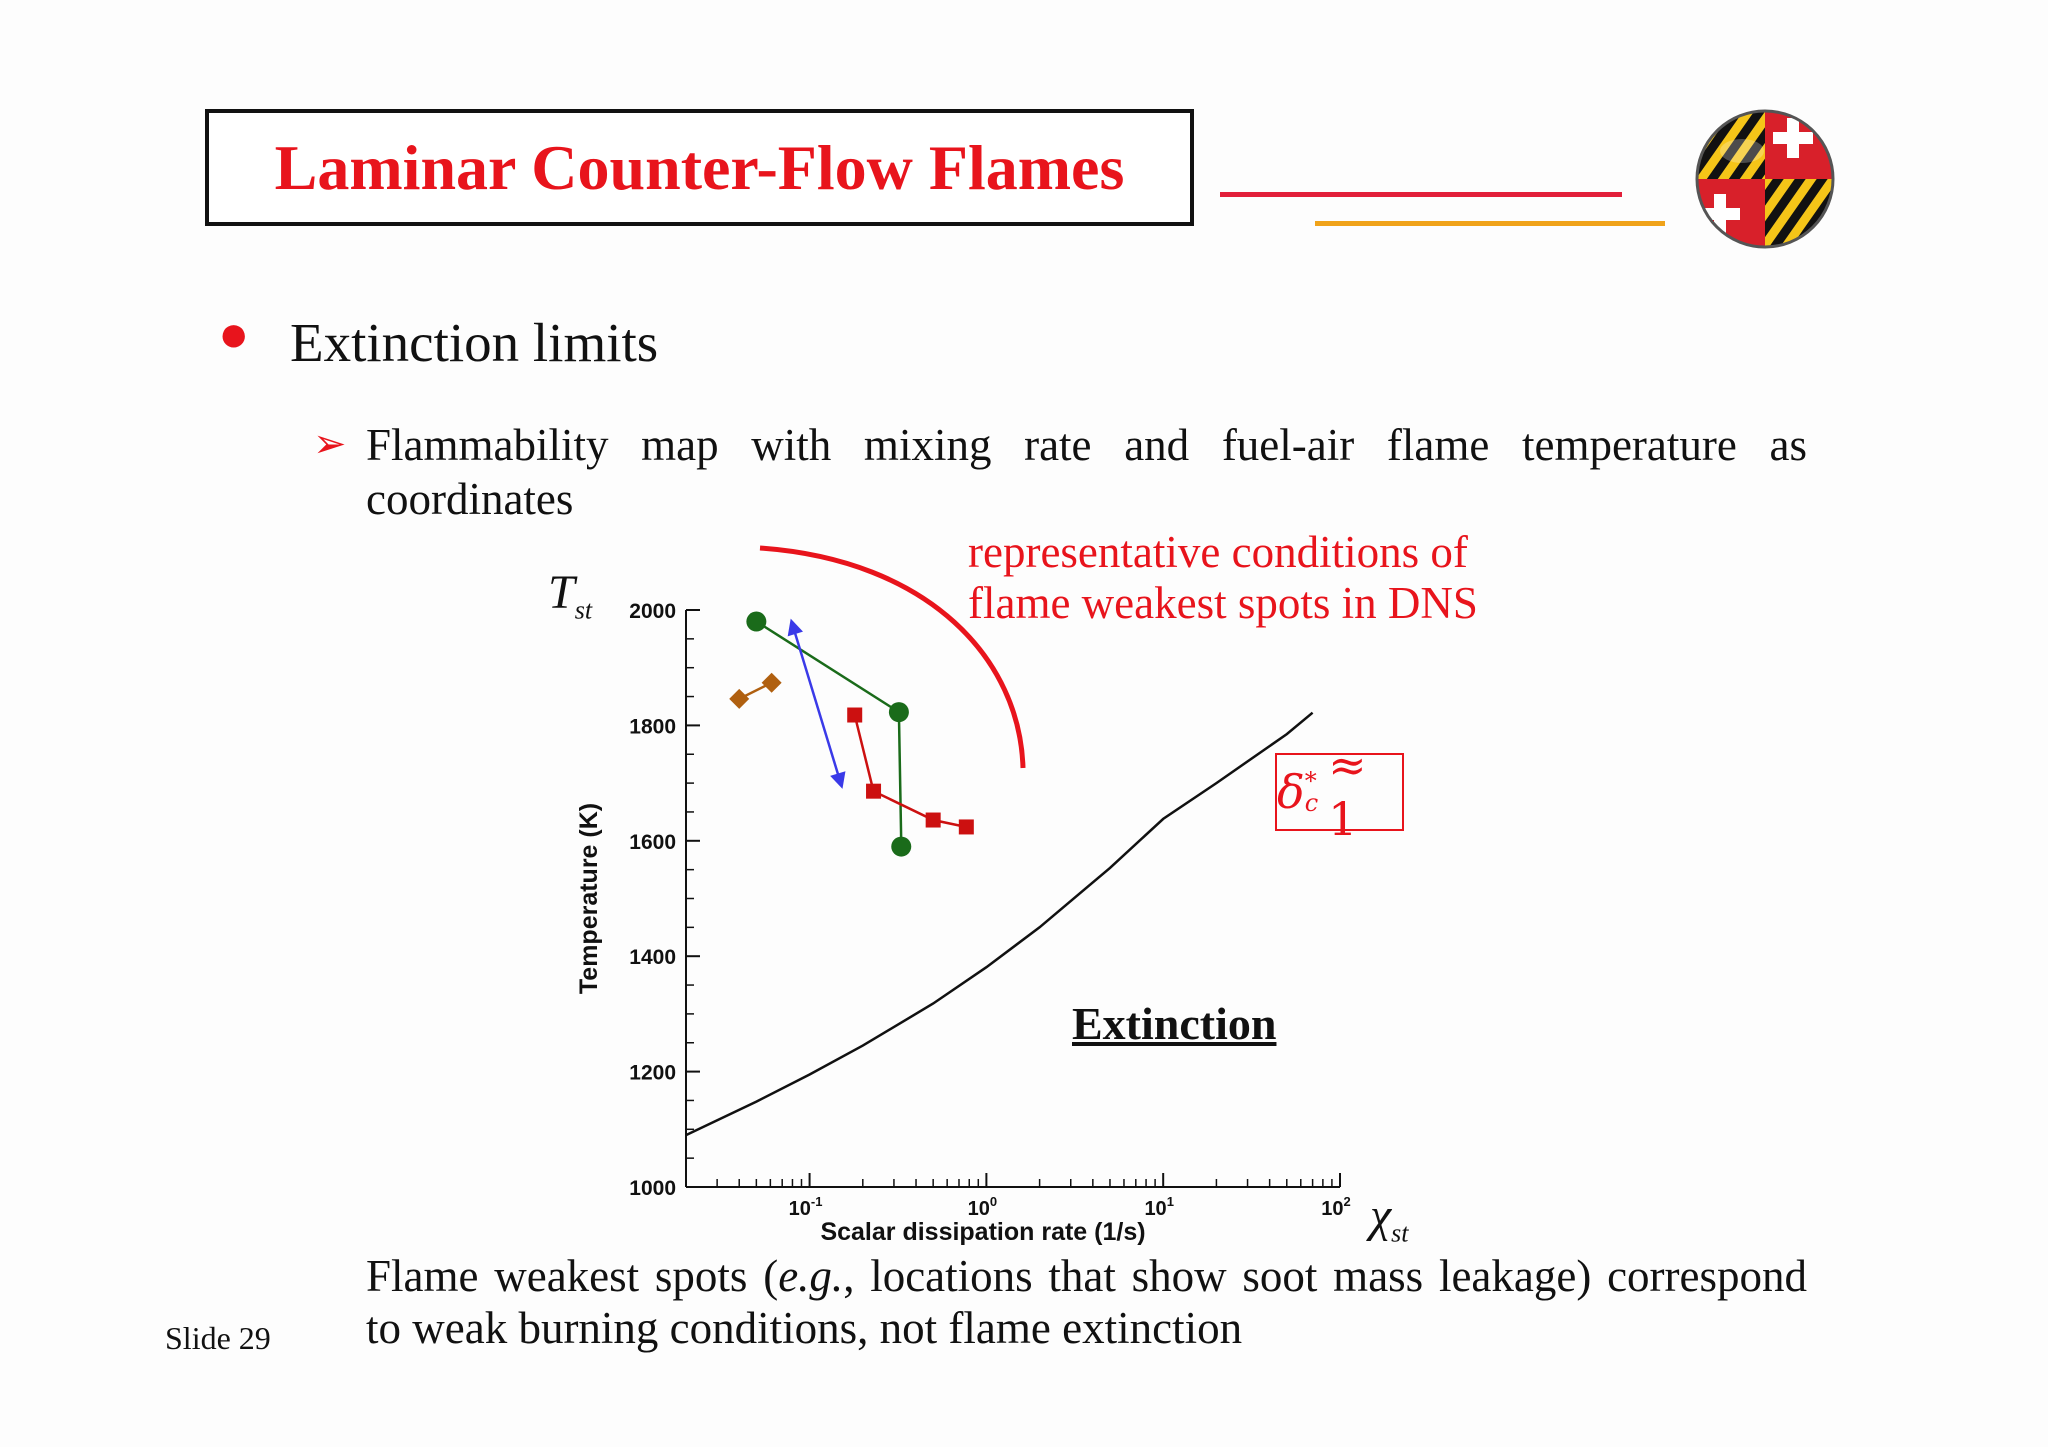 This screenshot has height=1447, width=2048. What do you see at coordinates (1421, 194) in the screenshot?
I see `decorative-line-red` at bounding box center [1421, 194].